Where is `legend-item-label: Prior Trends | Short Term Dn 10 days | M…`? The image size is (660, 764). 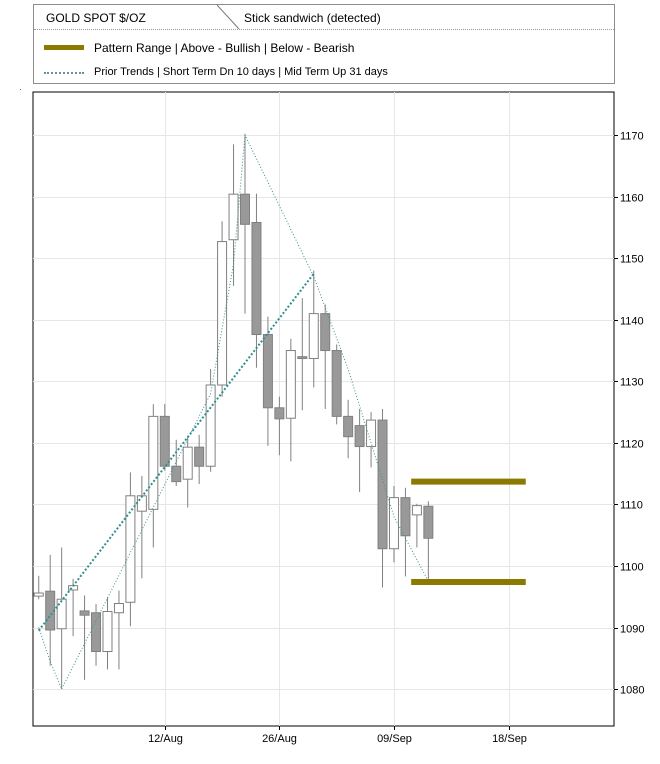 legend-item-label: Prior Trends | Short Term Dn 10 days | M… is located at coordinates (241, 72).